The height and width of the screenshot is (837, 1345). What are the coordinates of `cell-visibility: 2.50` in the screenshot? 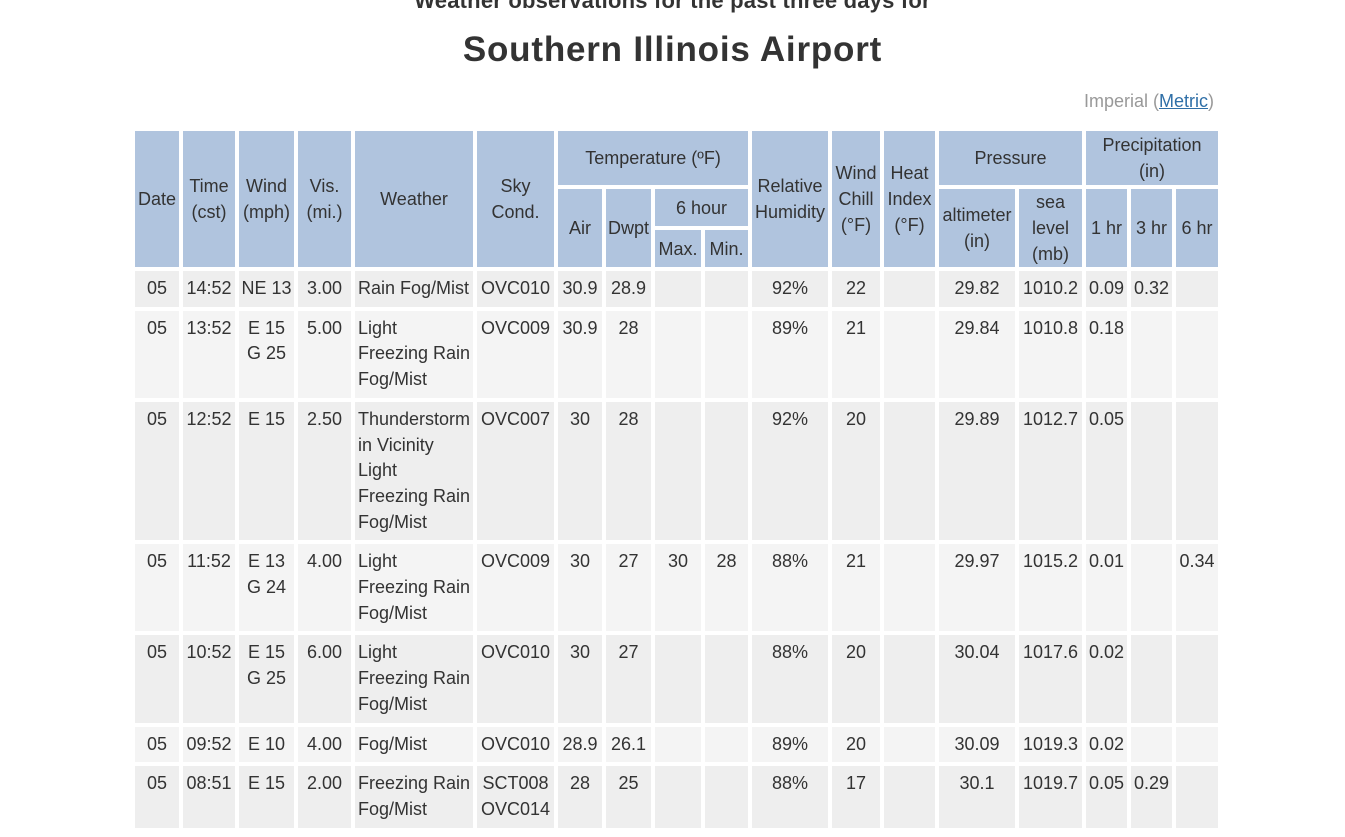 It's located at (324, 471).